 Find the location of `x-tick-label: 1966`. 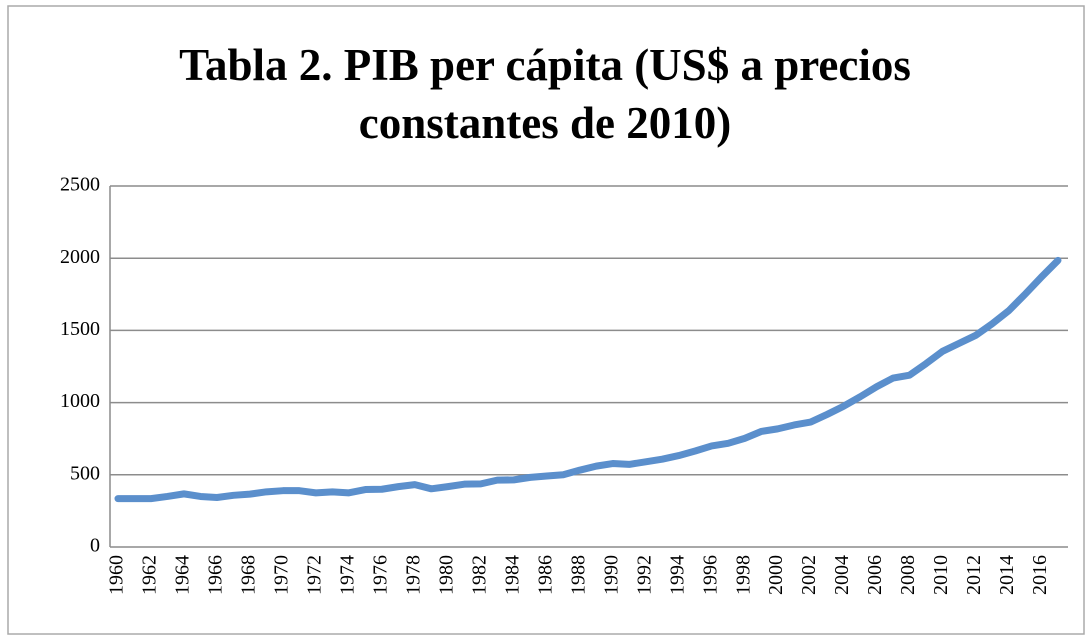

x-tick-label: 1966 is located at coordinates (216, 575).